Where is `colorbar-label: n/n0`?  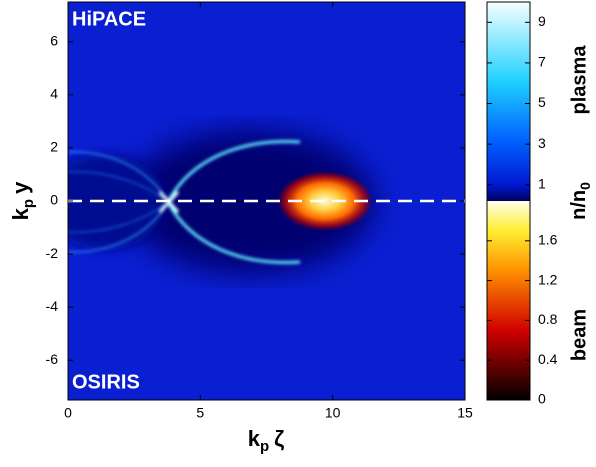 colorbar-label: n/n0 is located at coordinates (580, 201).